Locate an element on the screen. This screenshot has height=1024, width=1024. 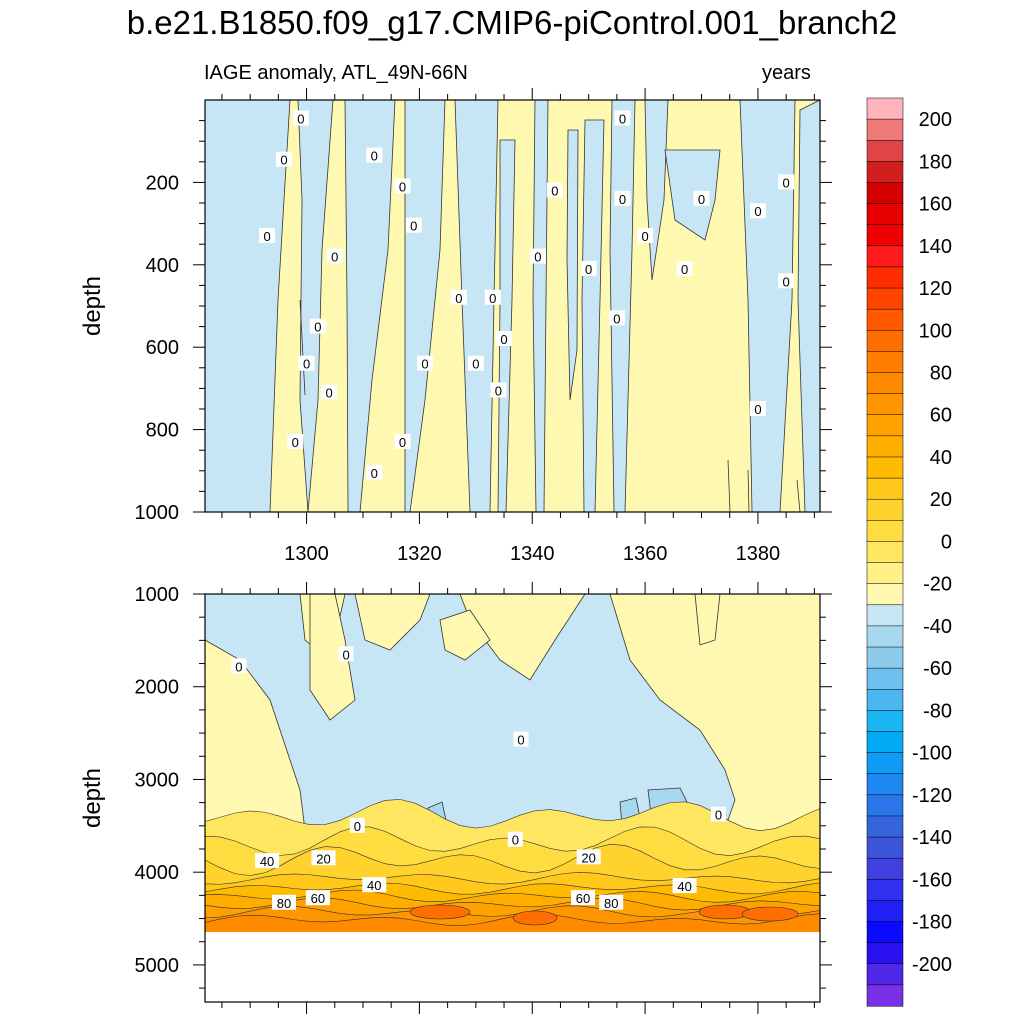
colorbar-label: 20 is located at coordinates (941, 500).